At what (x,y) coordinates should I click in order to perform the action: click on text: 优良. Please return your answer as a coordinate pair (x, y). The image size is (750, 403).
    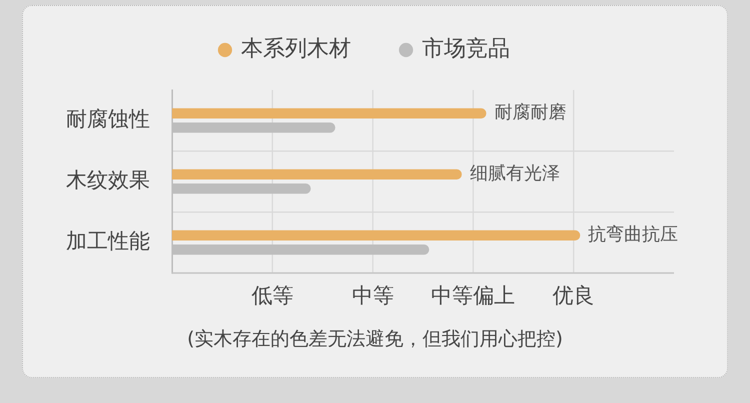
    Looking at the image, I should click on (573, 295).